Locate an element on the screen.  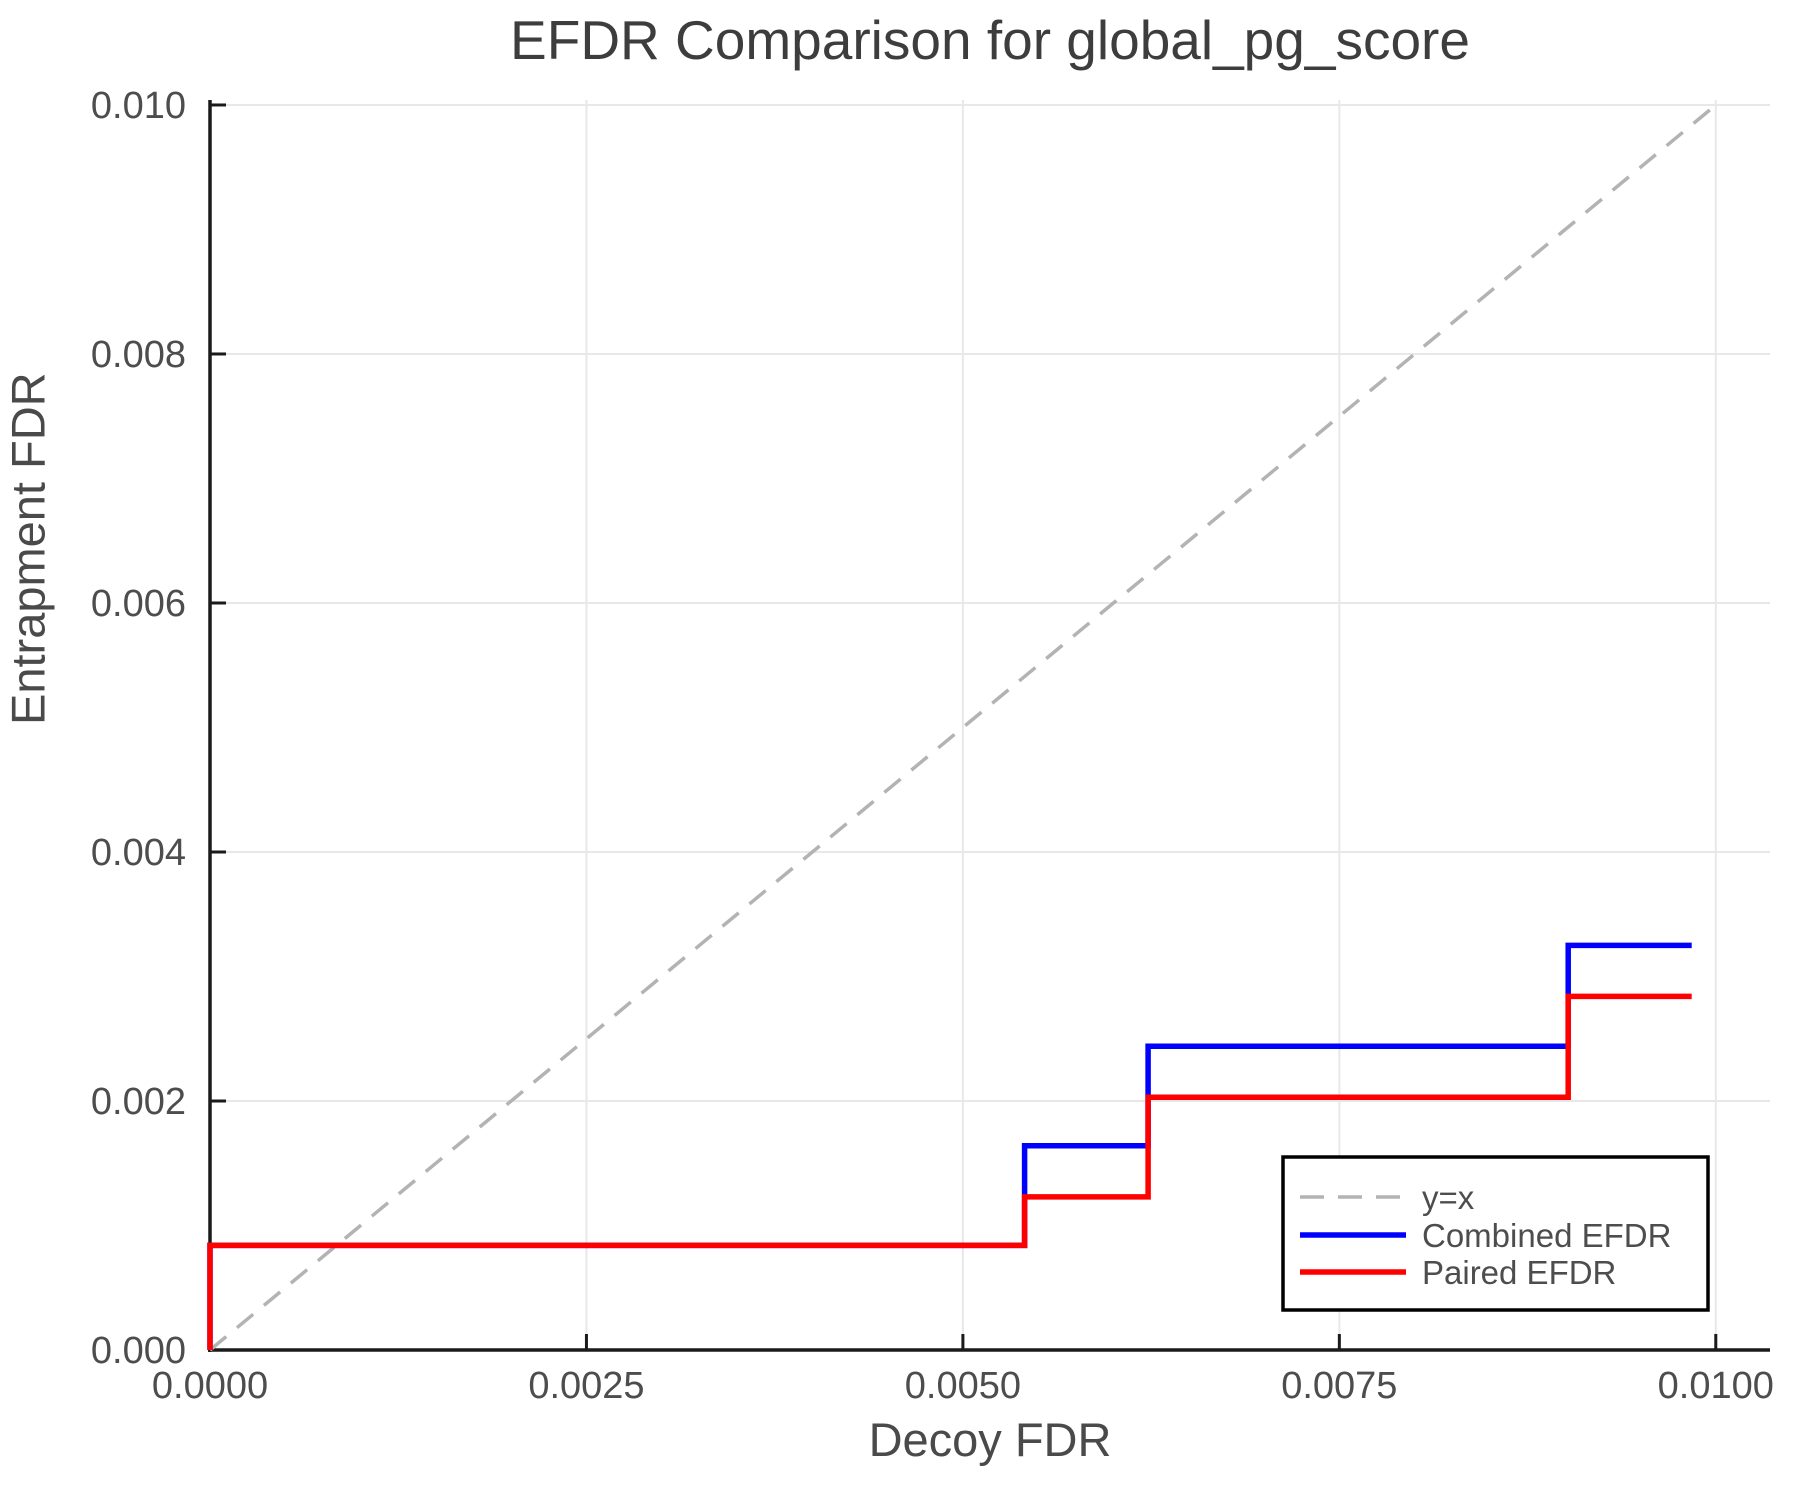
y-tick-label: 0.000 is located at coordinates (138, 1351).